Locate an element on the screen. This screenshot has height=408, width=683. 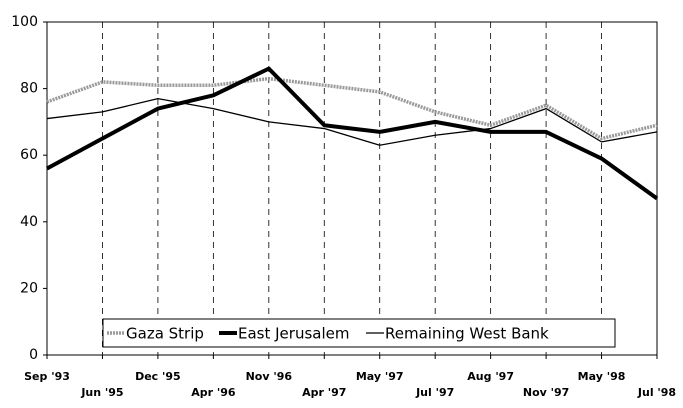
x-tick-label: Jul '98 is located at coordinates (656, 392).